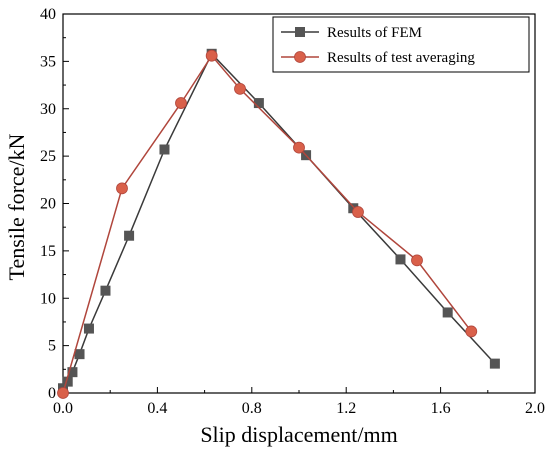  I want to click on x-tick-label: 1.2, so click(346, 408).